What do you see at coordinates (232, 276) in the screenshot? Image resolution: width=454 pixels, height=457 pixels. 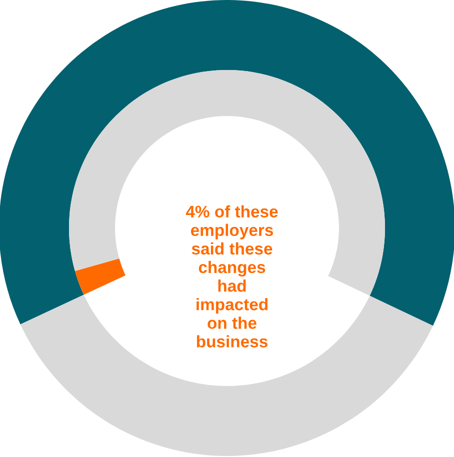 I see `text: 4% of these employers said these changes had impacted on the business` at bounding box center [232, 276].